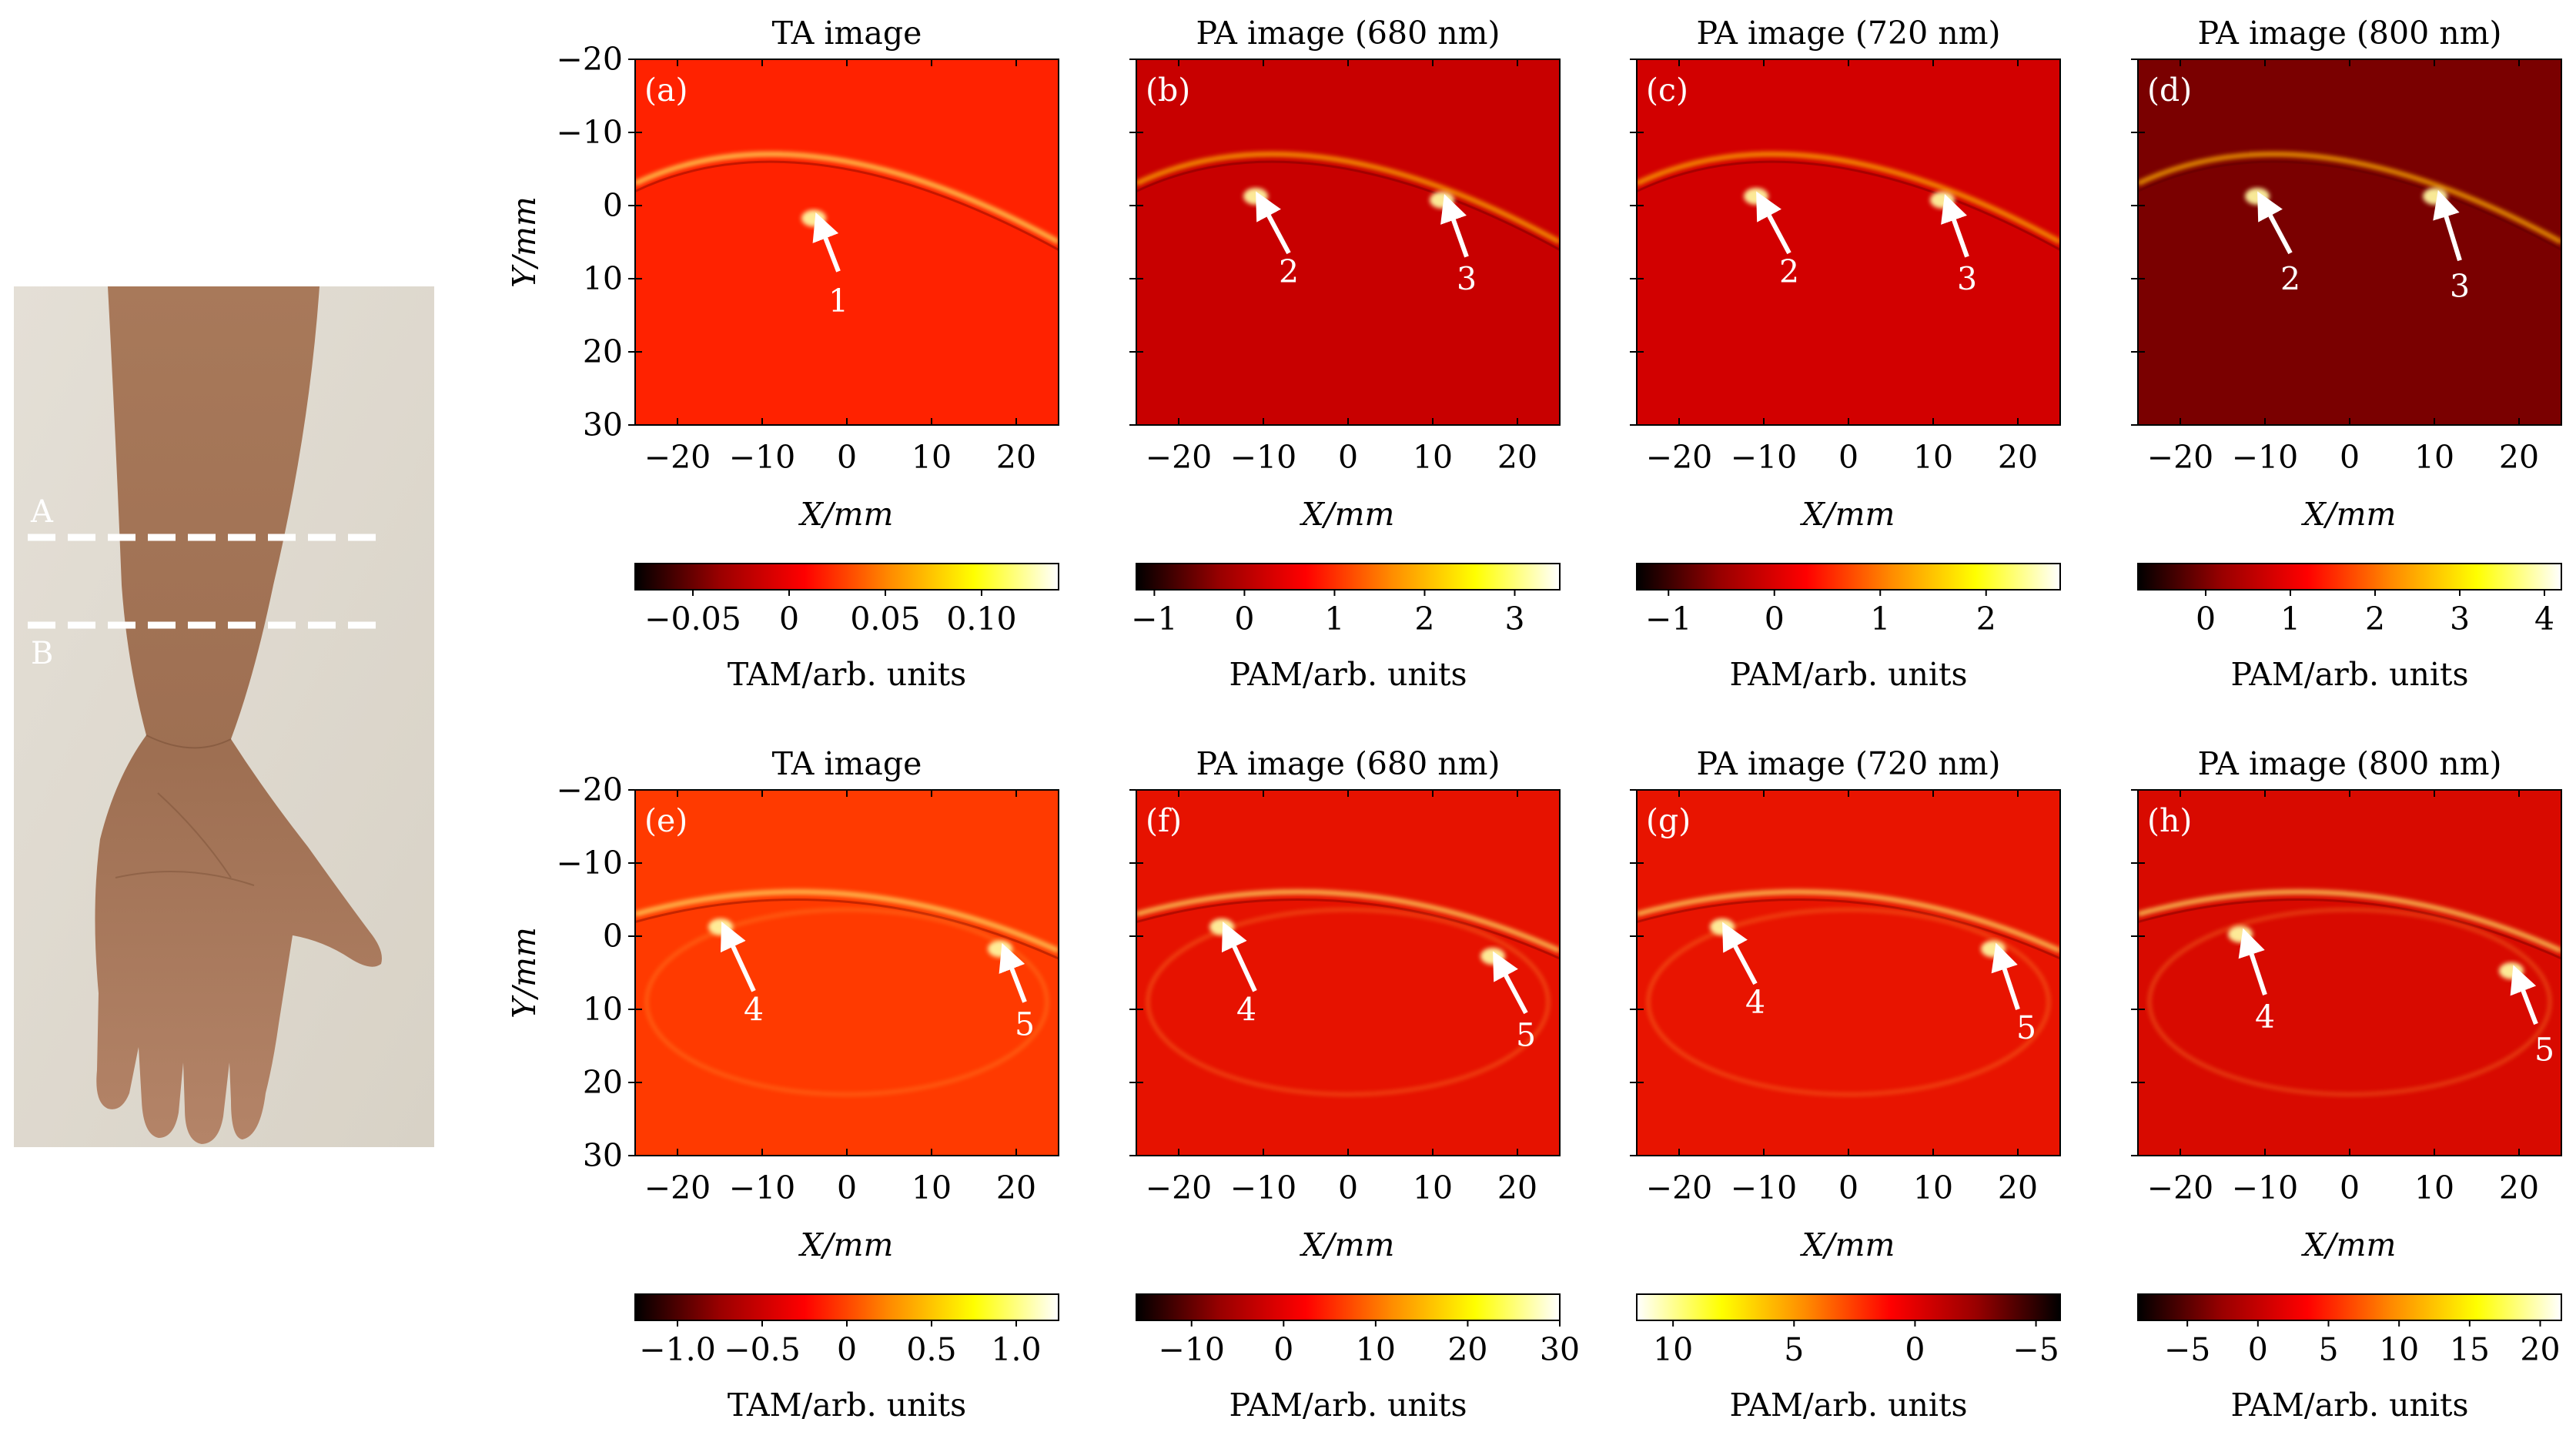 The height and width of the screenshot is (1432, 2576). I want to click on palm-crease, so click(185, 878).